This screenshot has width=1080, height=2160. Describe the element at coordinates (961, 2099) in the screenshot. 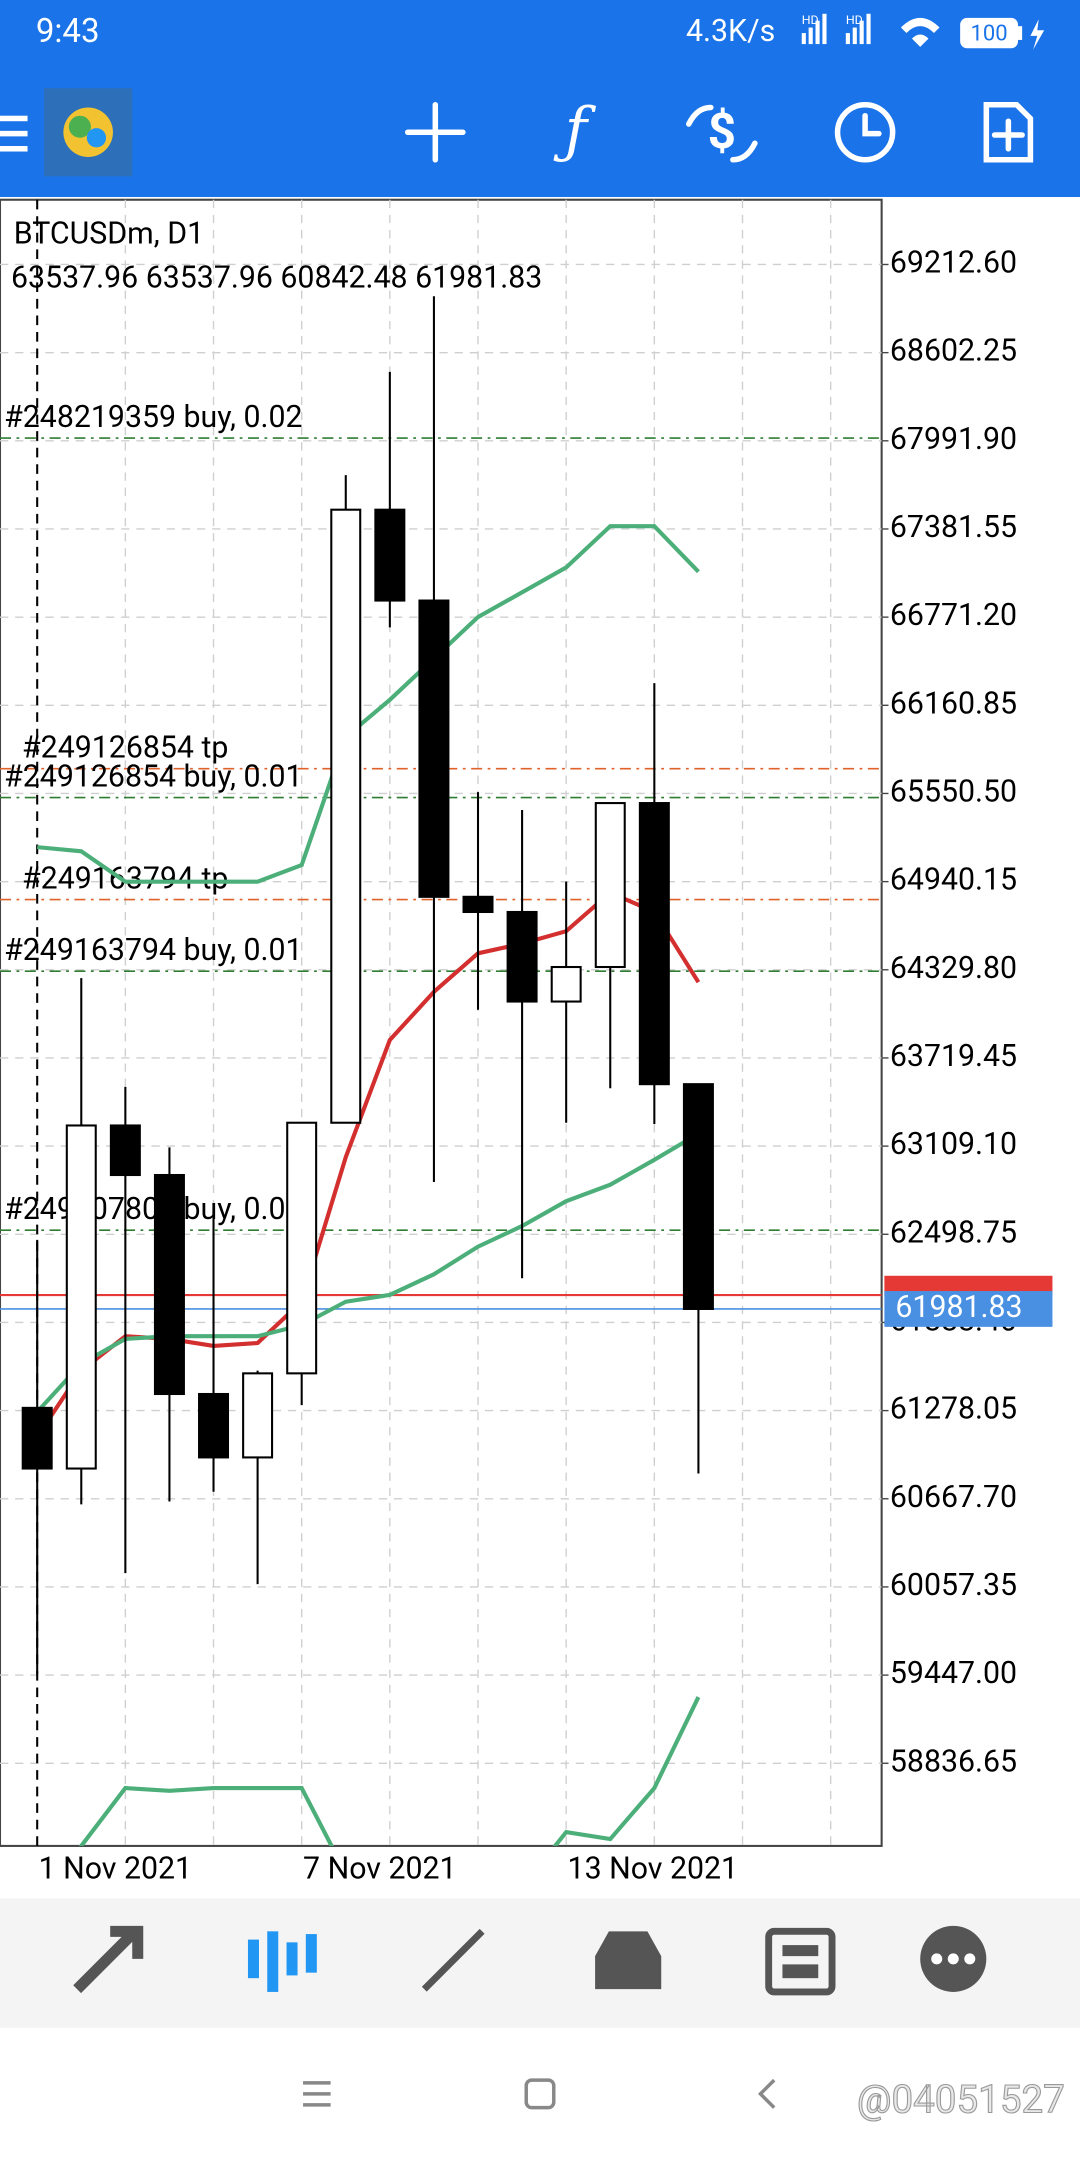

I see `watermark: @04051527` at that location.